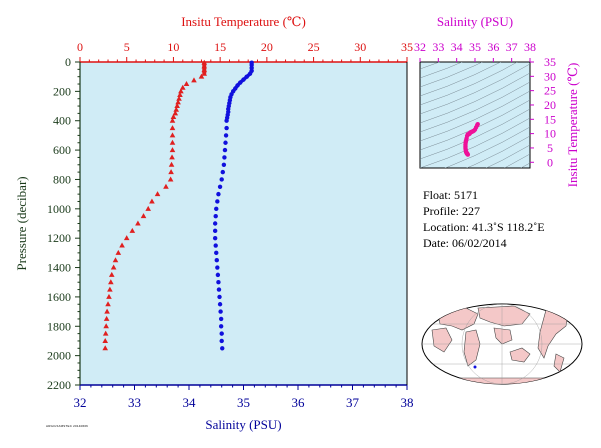  What do you see at coordinates (451, 195) in the screenshot?
I see `float-label: Float: 5171` at bounding box center [451, 195].